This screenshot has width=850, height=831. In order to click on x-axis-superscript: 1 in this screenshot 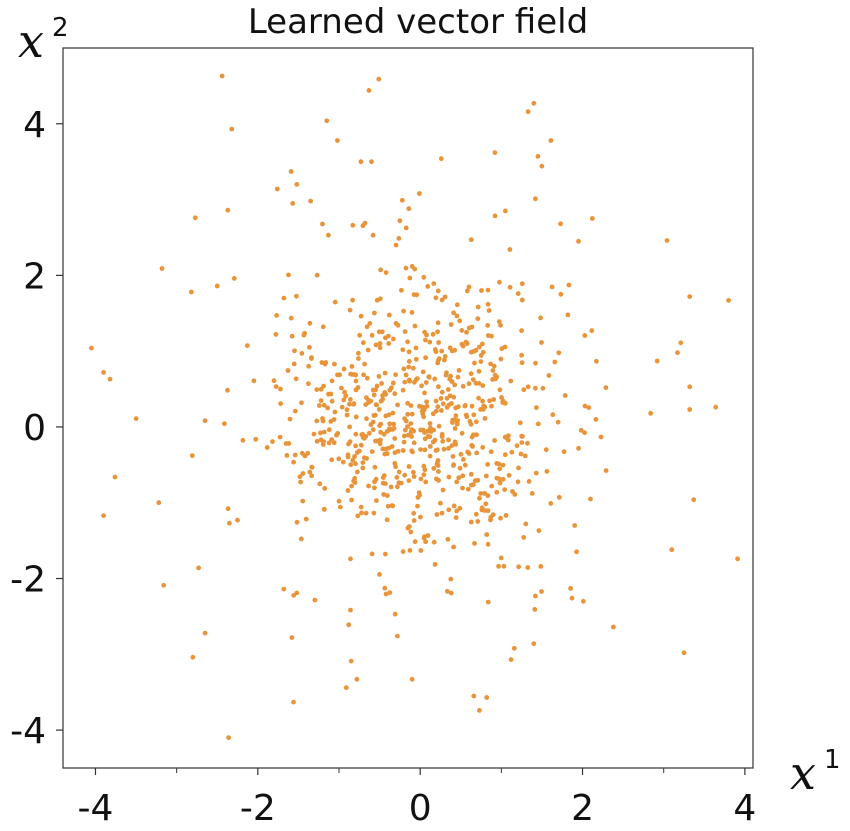, I will do `click(832, 760)`.